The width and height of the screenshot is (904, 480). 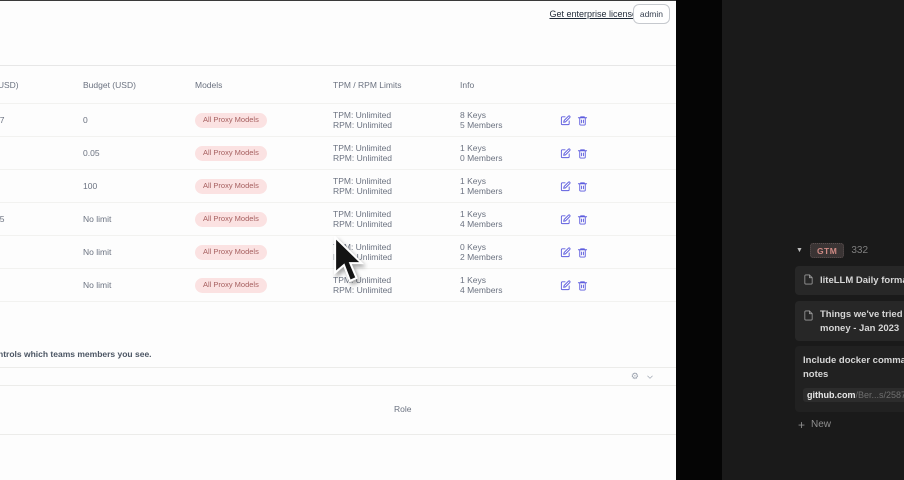 What do you see at coordinates (650, 377) in the screenshot?
I see `chevron-down-icon` at bounding box center [650, 377].